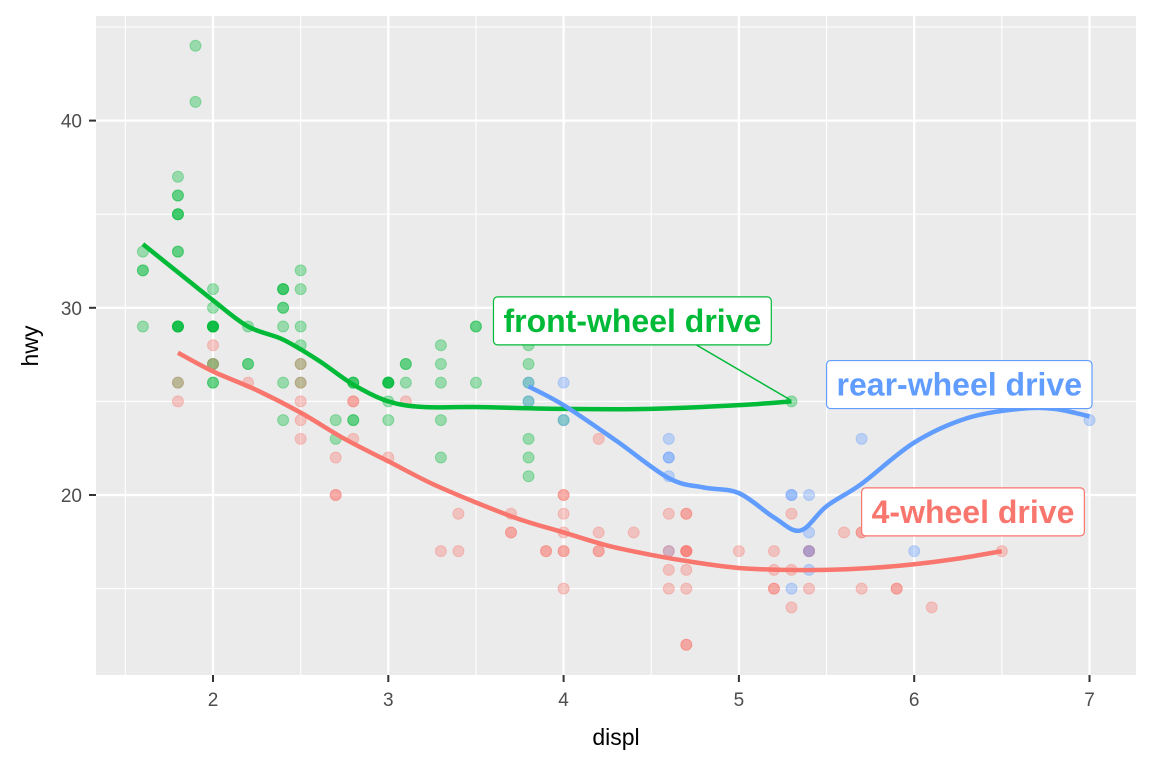  I want to click on y-tick-label: 20, so click(71, 496).